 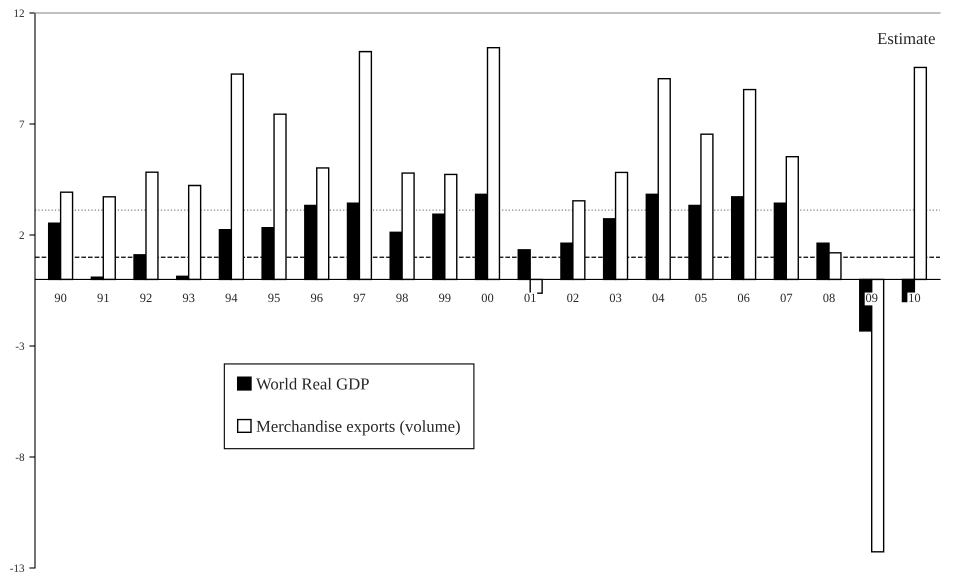 What do you see at coordinates (658, 298) in the screenshot?
I see `x-tick-label: 04` at bounding box center [658, 298].